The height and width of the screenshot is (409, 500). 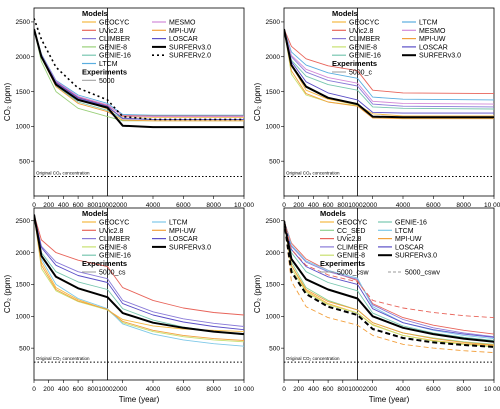 What do you see at coordinates (182, 23) in the screenshot?
I see `legend-entry: MESMO` at bounding box center [182, 23].